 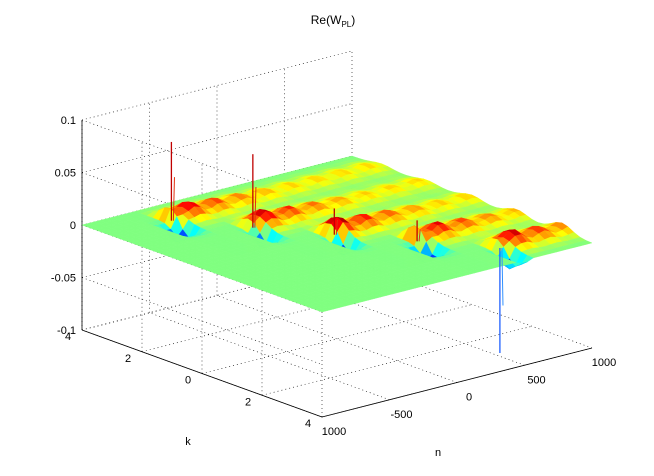 I want to click on chart-title-subscript: PL, so click(x=346, y=24).